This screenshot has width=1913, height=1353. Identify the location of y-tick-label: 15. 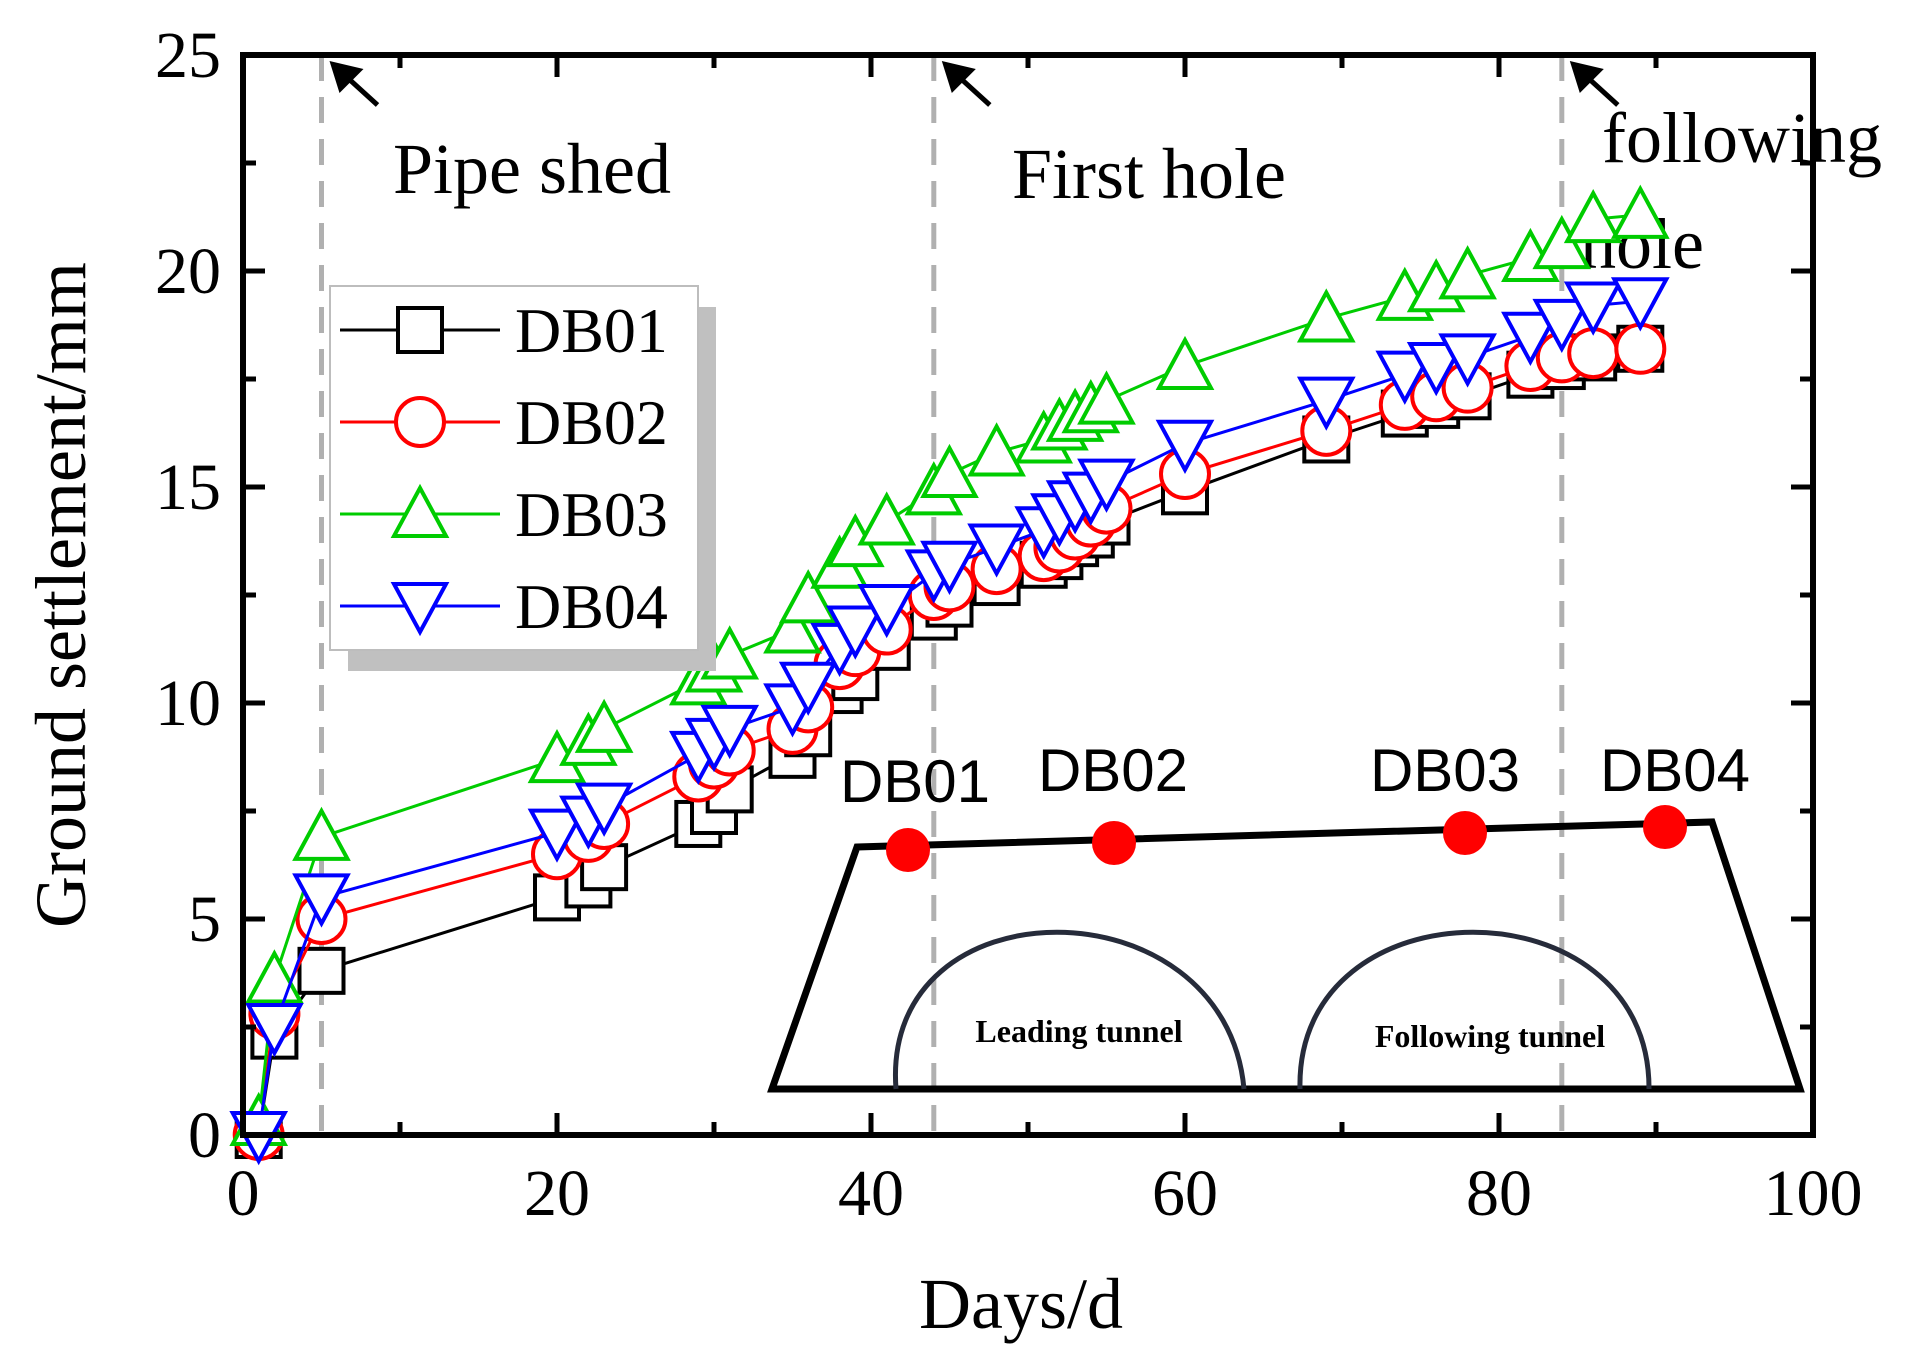
(188, 487).